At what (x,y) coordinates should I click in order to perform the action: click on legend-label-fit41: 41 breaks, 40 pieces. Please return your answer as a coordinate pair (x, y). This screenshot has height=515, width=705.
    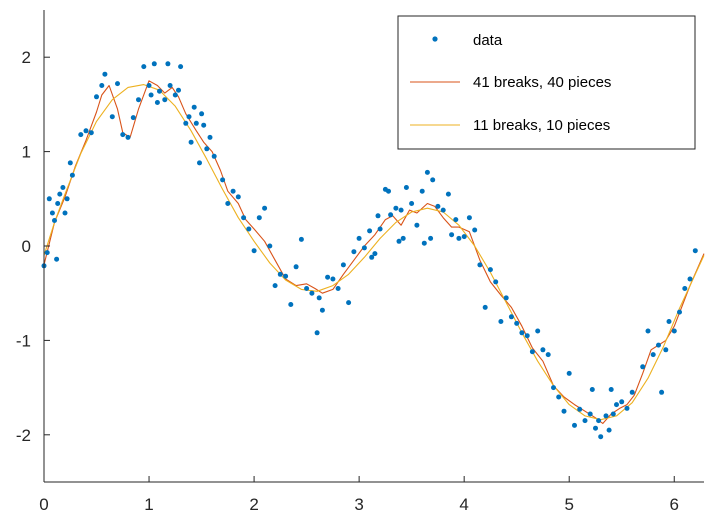
    Looking at the image, I should click on (542, 82).